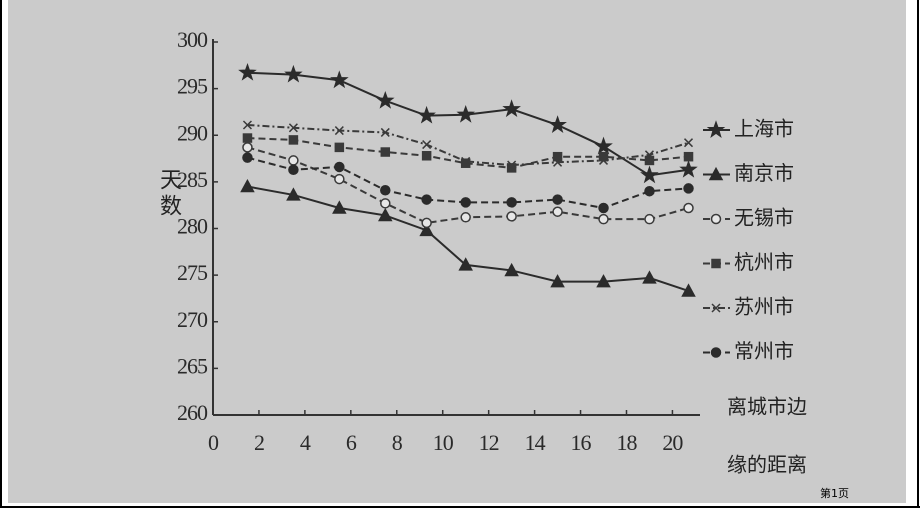 This screenshot has width=920, height=518. I want to click on x-tick-label: 6, so click(351, 442).